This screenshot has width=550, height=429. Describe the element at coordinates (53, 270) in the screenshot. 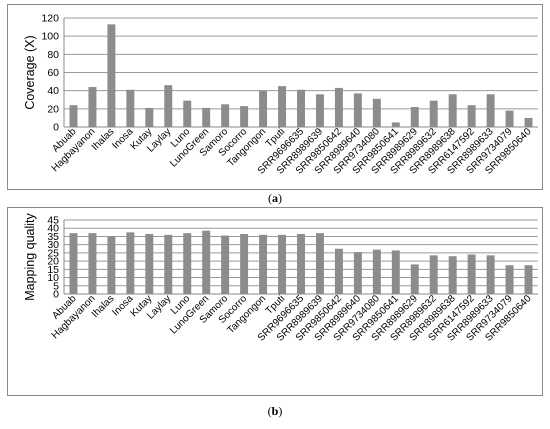

I see `y-tick-label: 15` at that location.